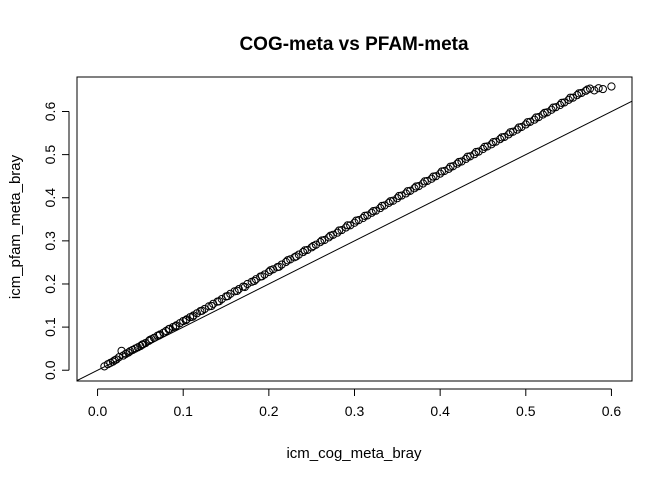 This screenshot has width=672, height=480. I want to click on y-tick-label: 0.2, so click(50, 284).